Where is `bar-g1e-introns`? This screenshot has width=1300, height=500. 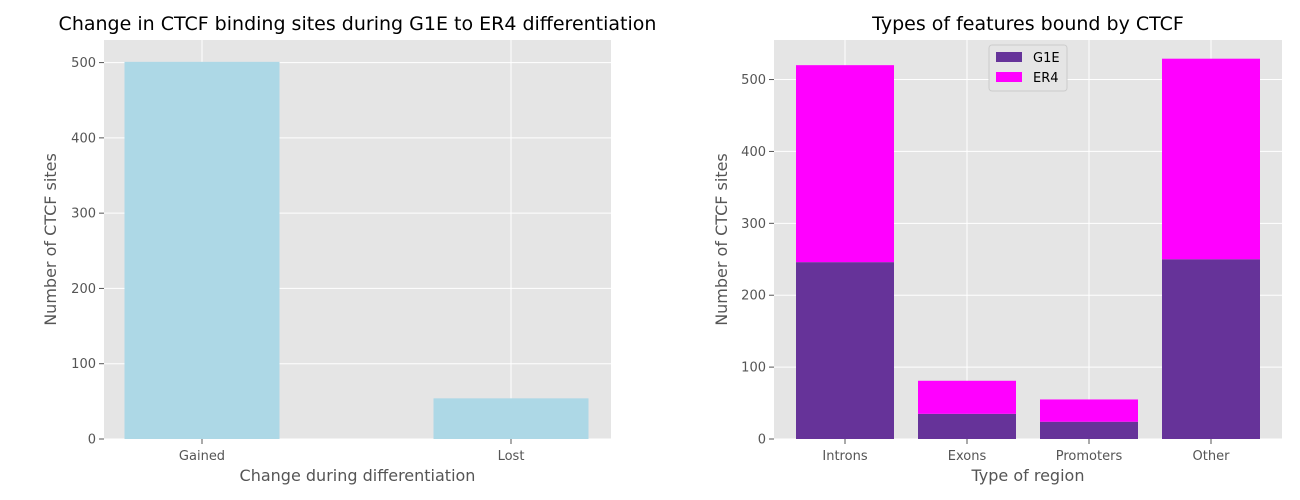 bar-g1e-introns is located at coordinates (845, 350).